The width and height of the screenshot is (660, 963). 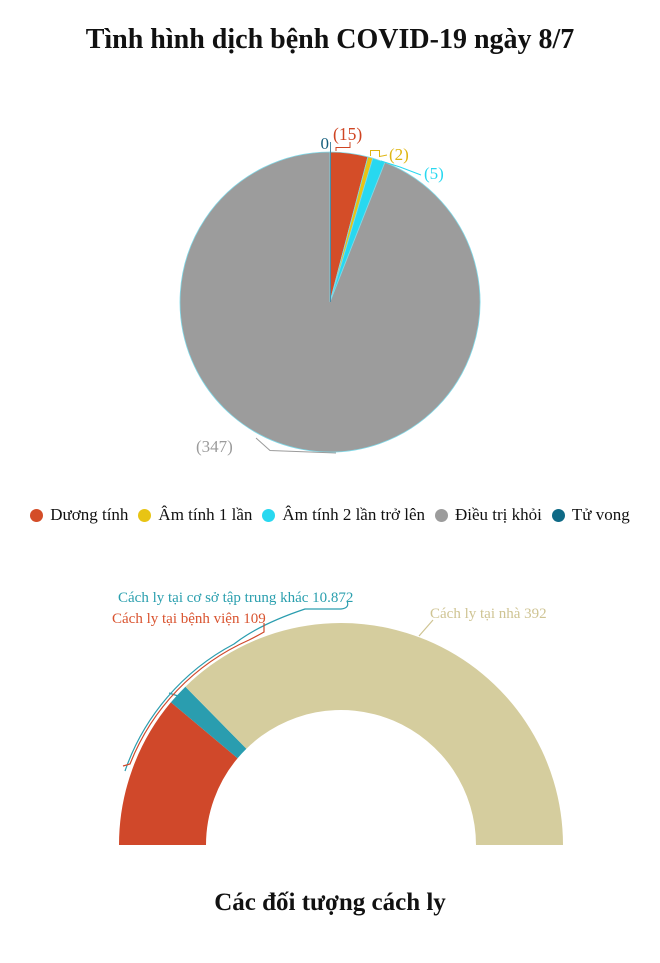 What do you see at coordinates (434, 173) in the screenshot?
I see `pie-label-am-tinh-2-lan: (5)` at bounding box center [434, 173].